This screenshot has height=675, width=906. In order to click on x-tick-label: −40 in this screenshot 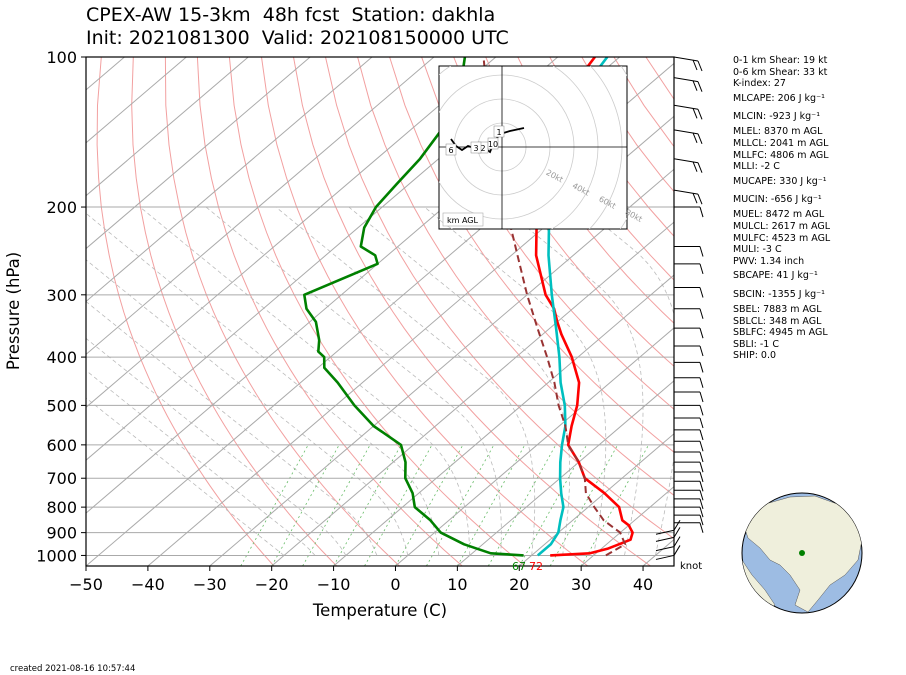, I will do `click(148, 584)`.